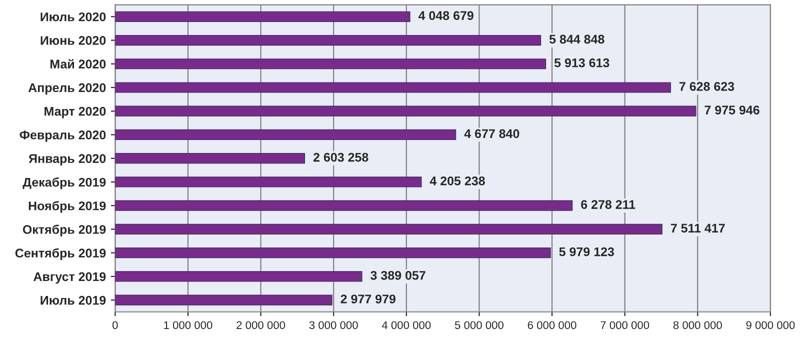 The height and width of the screenshot is (345, 811). What do you see at coordinates (63, 136) in the screenshot?
I see `y-tick-label: Февраль 2020` at bounding box center [63, 136].